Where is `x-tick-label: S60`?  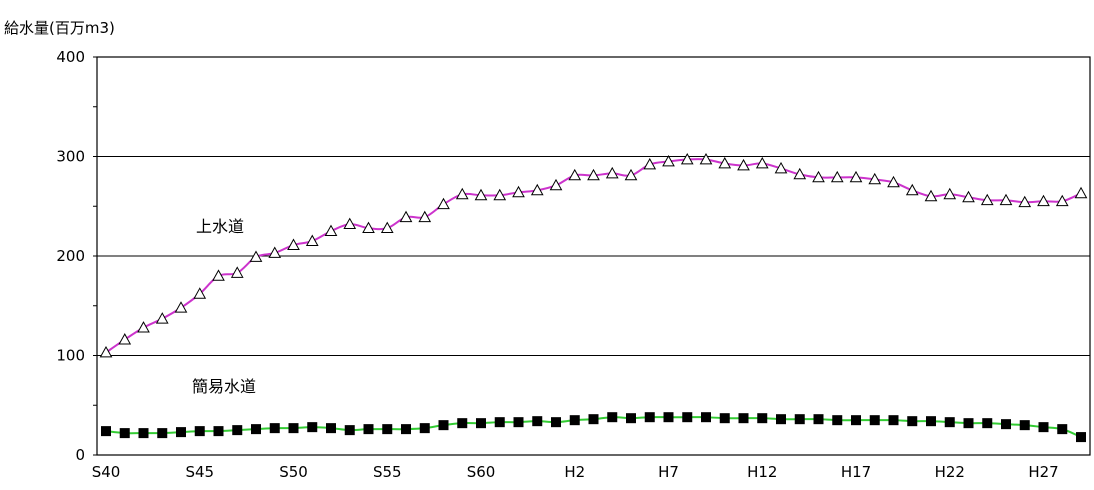 x-tick-label: S60 is located at coordinates (481, 472).